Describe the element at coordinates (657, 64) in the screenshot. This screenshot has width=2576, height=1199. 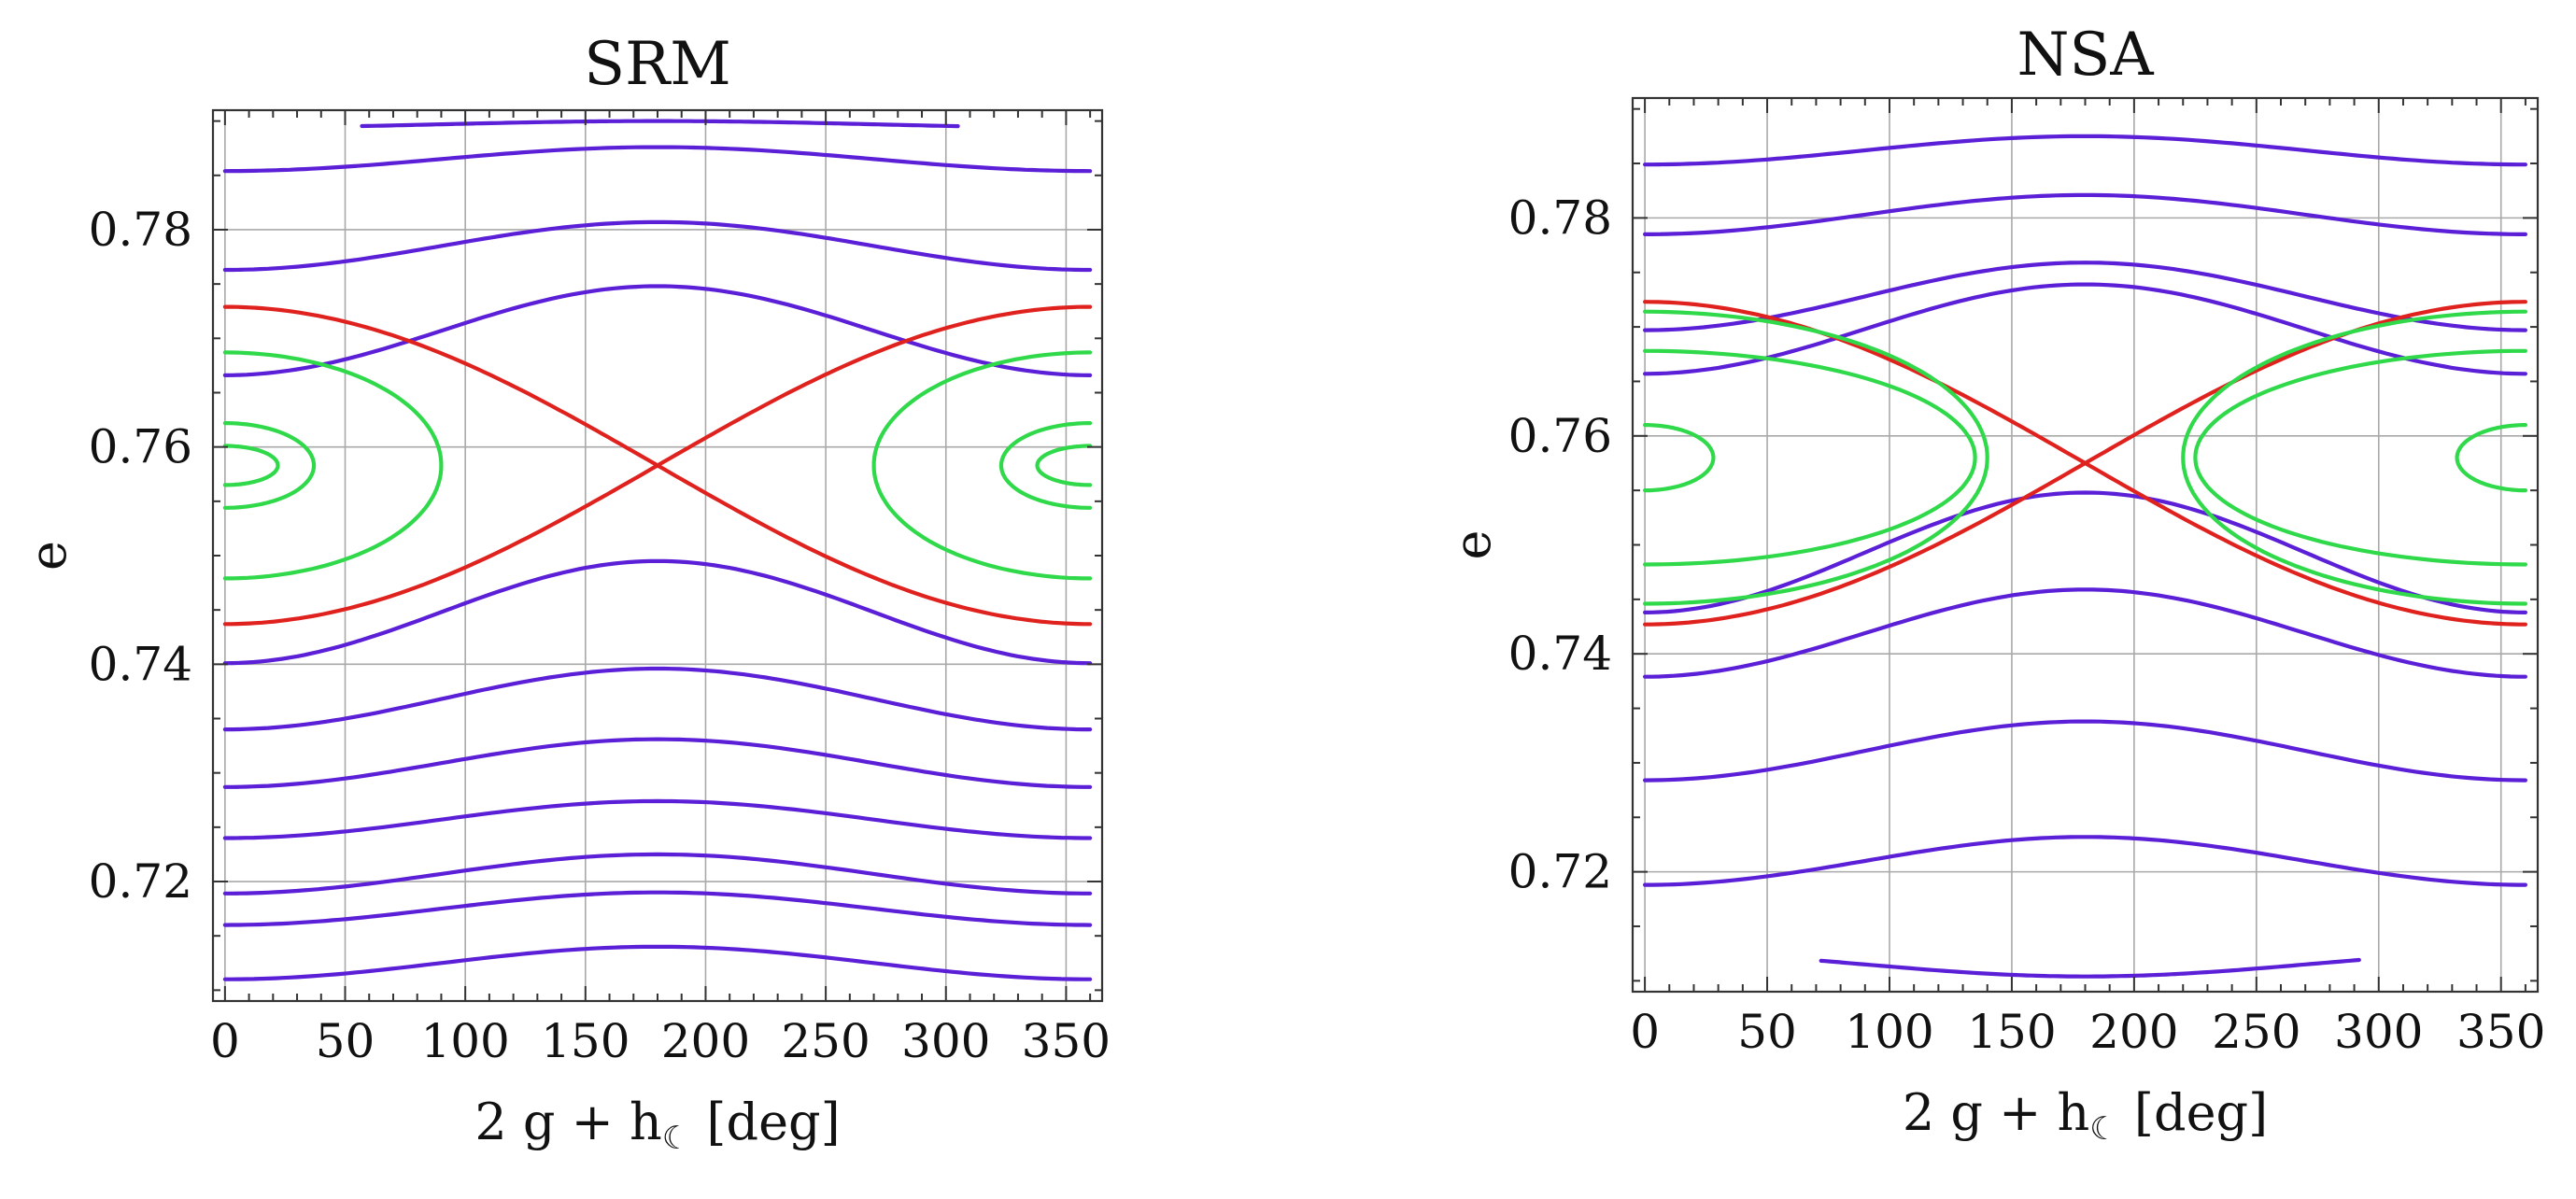
I see `chart-title: SRM` at that location.